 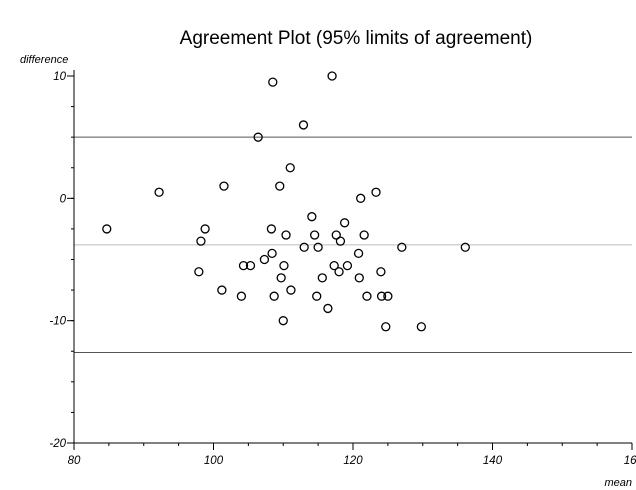 What do you see at coordinates (59, 77) in the screenshot?
I see `y-tick-label: 10` at bounding box center [59, 77].